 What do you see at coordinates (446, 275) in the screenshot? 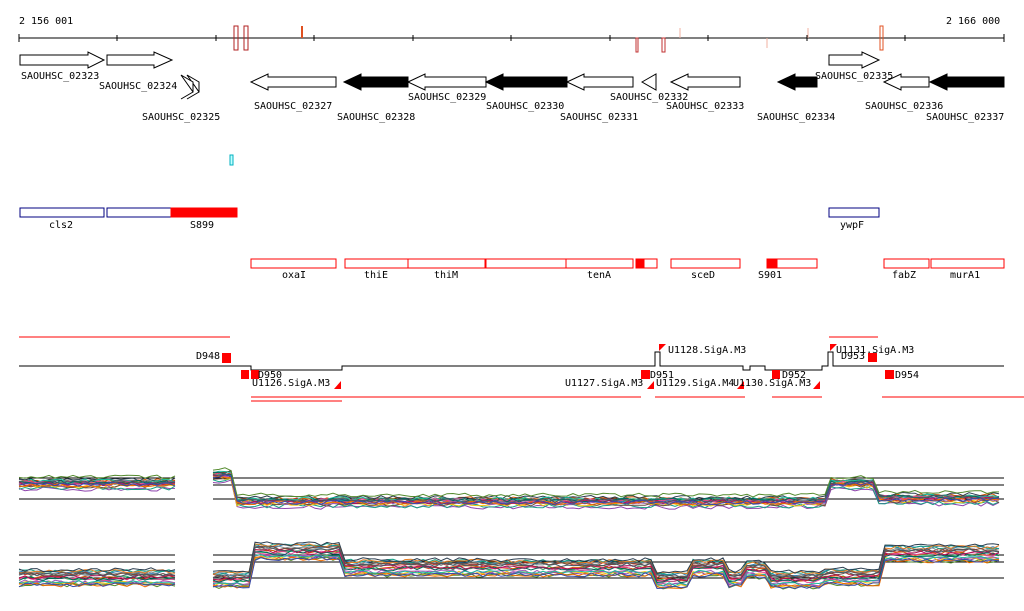
I see `operon-label: thiM` at bounding box center [446, 275].